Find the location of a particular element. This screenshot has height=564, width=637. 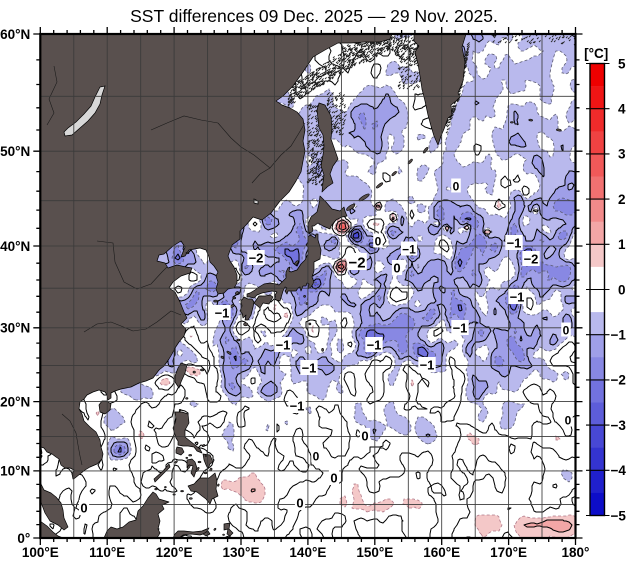

svg-text: 130°E is located at coordinates (241, 552).